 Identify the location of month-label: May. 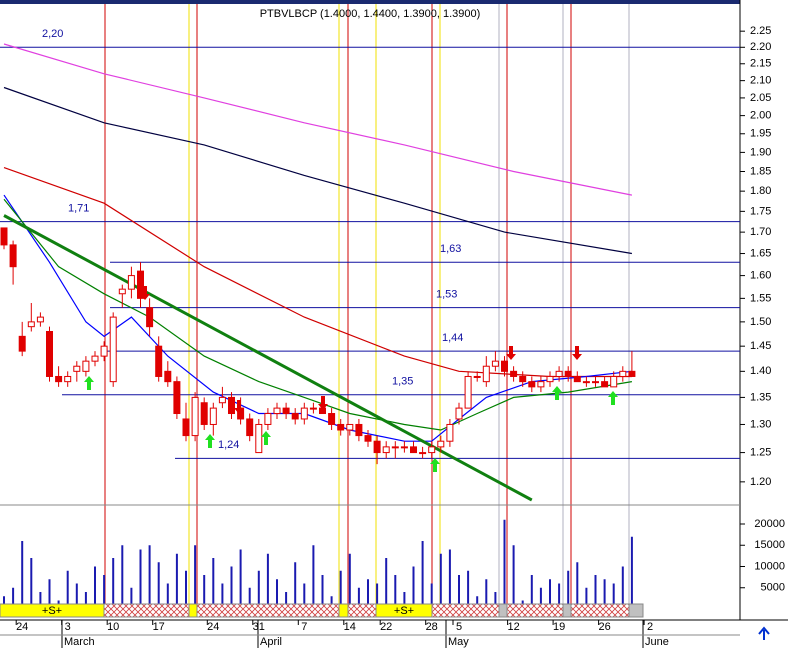
(458, 642).